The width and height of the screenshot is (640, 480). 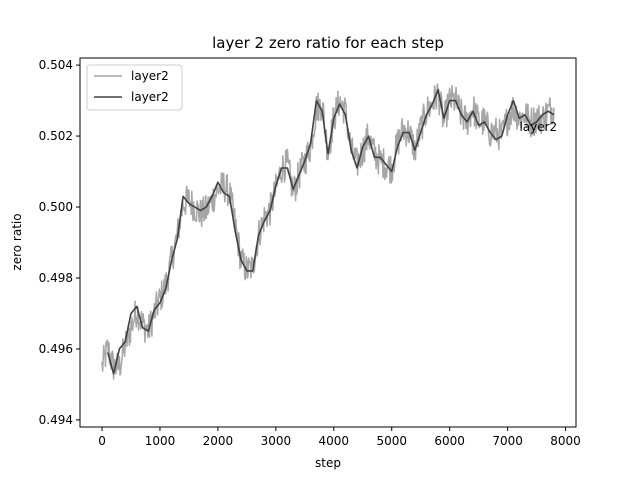 I want to click on y-axis-label: zero ratio, so click(x=17, y=241).